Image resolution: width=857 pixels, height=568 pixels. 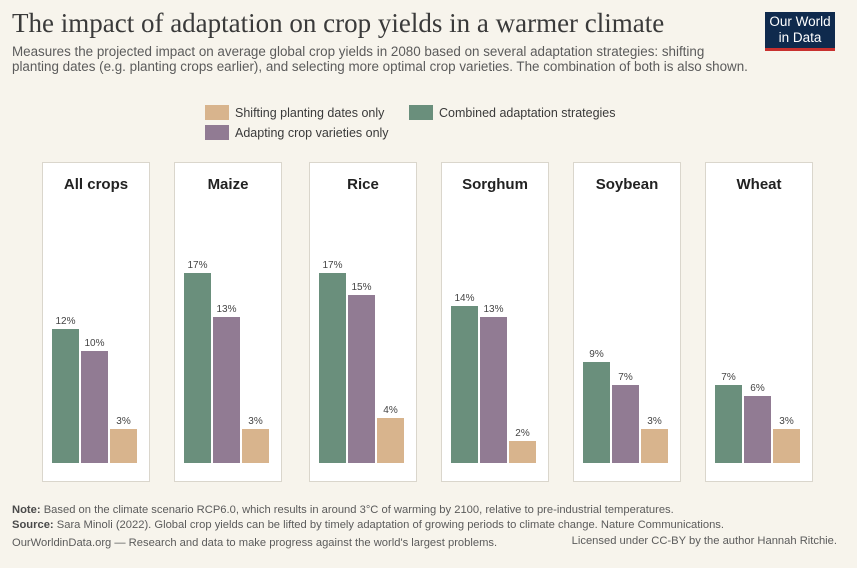 What do you see at coordinates (759, 184) in the screenshot?
I see `panel-title: Wheat` at bounding box center [759, 184].